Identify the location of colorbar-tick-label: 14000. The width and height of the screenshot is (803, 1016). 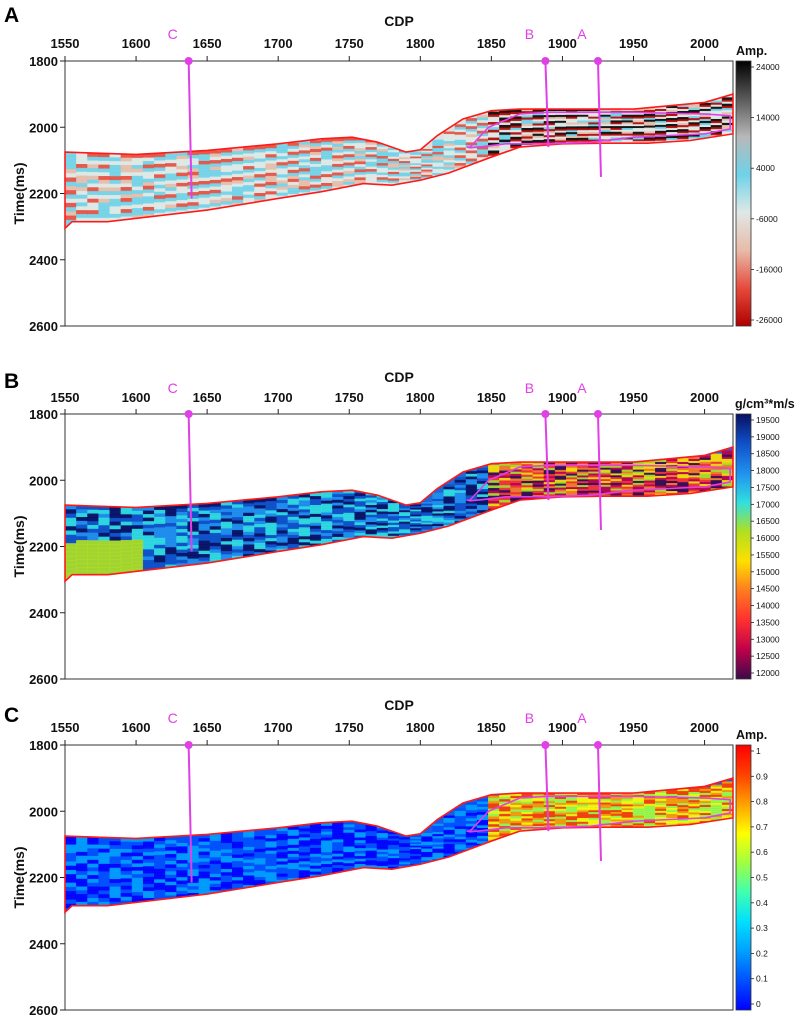
(768, 118).